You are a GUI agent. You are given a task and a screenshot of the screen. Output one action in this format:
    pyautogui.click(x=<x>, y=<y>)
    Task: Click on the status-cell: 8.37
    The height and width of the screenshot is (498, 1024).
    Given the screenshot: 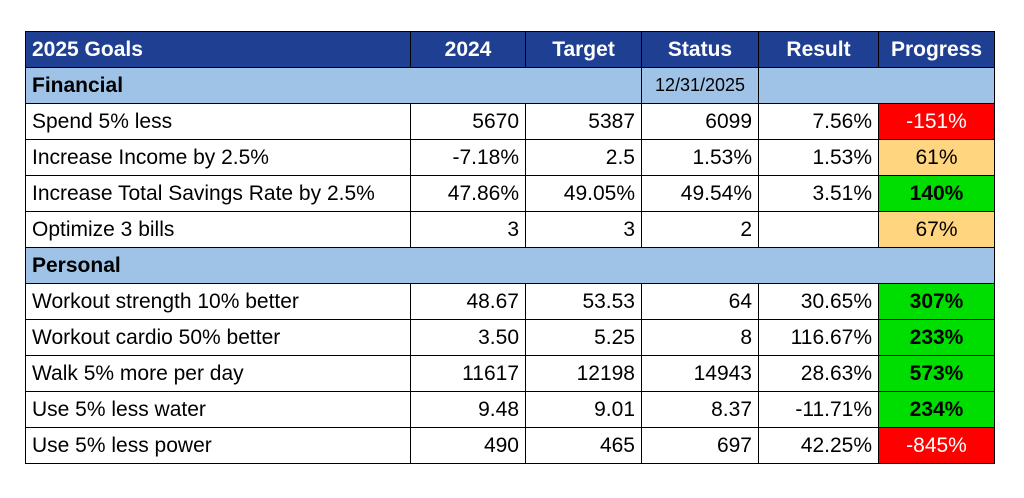 What is the action you would take?
    pyautogui.click(x=700, y=409)
    